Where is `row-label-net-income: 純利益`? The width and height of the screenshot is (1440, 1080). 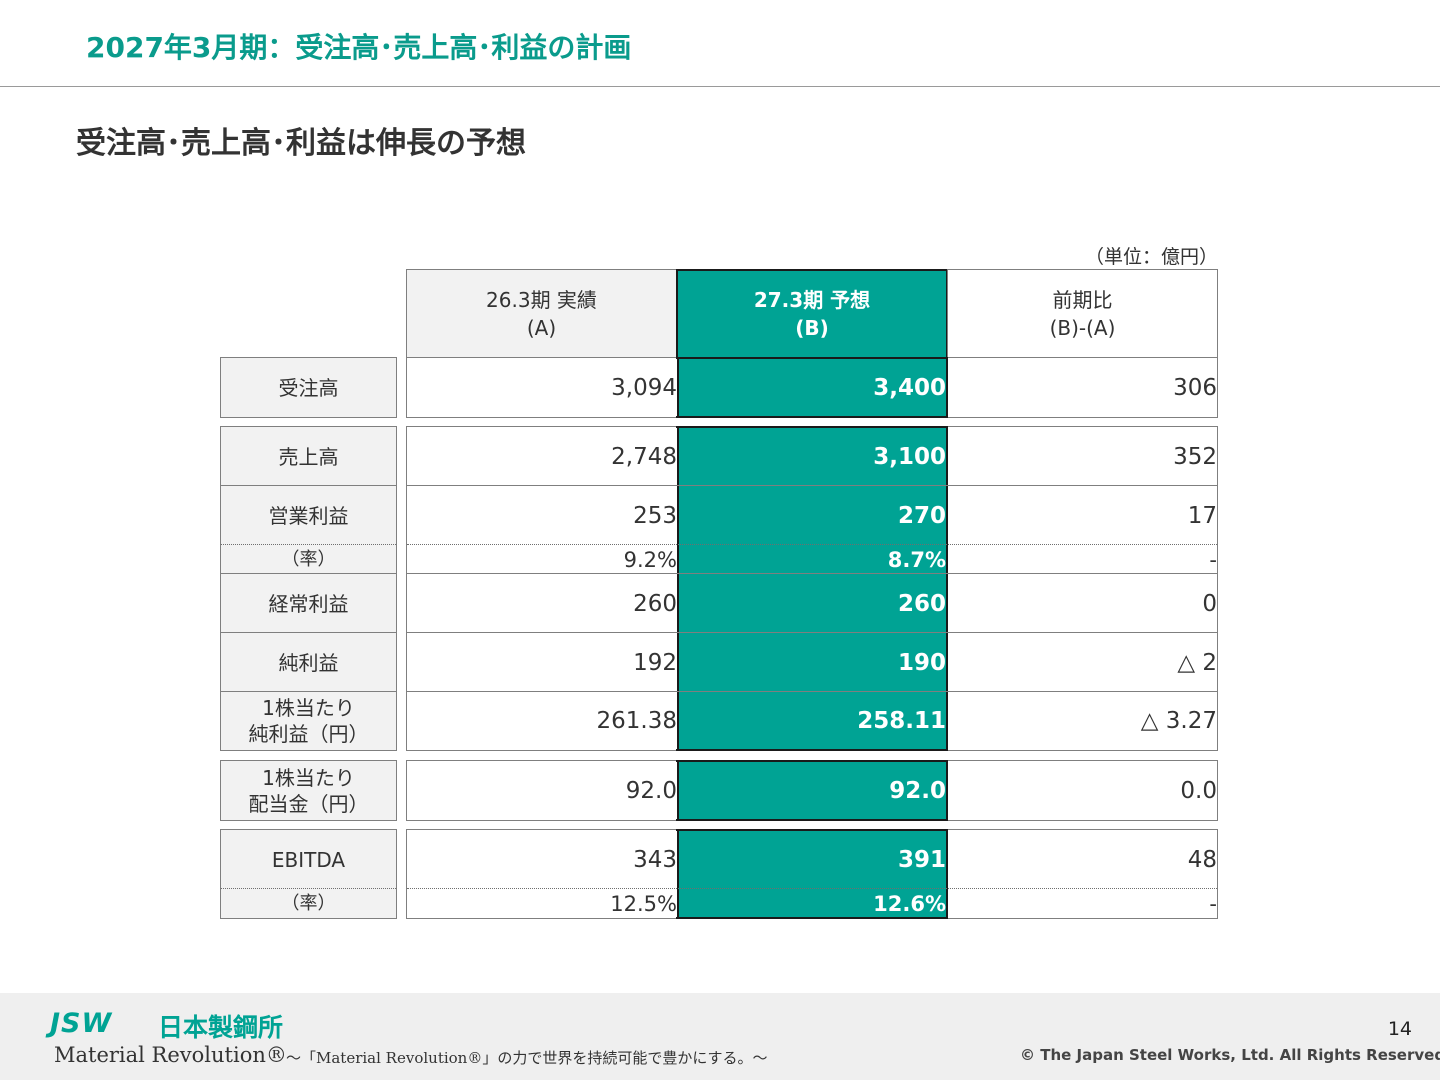 row-label-net-income: 純利益 is located at coordinates (308, 662).